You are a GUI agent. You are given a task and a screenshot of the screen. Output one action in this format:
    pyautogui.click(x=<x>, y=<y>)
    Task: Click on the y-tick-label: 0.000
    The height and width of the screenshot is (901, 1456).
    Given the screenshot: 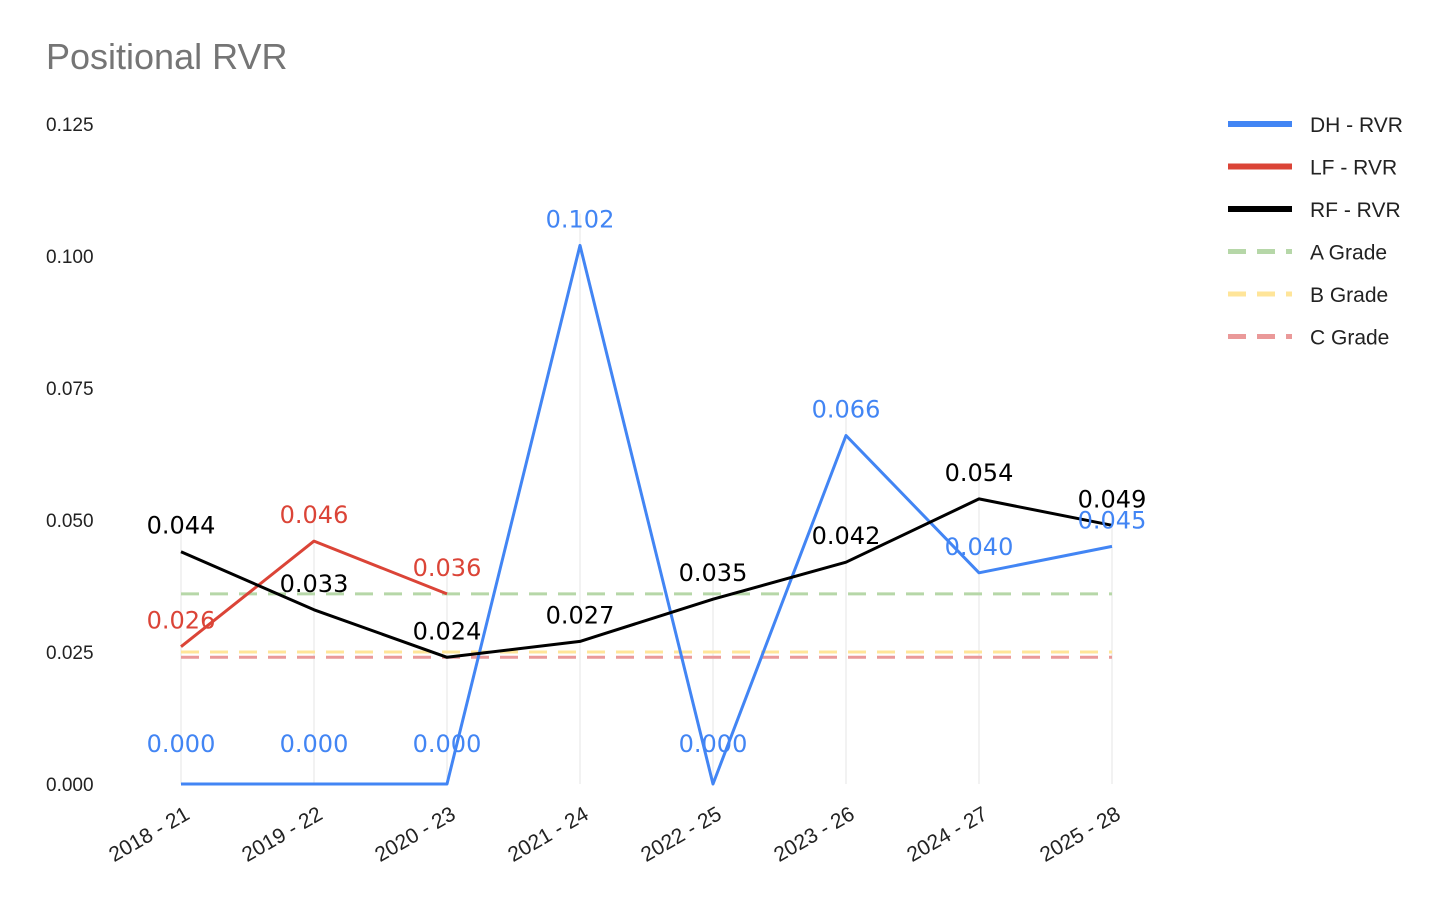 What is the action you would take?
    pyautogui.click(x=70, y=785)
    